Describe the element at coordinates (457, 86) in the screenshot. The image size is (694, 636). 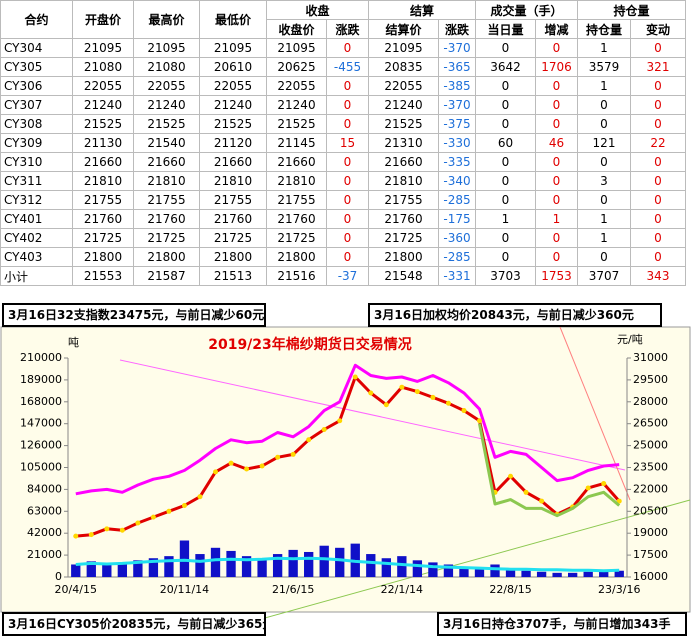
I see `table-cell: -385` at that location.